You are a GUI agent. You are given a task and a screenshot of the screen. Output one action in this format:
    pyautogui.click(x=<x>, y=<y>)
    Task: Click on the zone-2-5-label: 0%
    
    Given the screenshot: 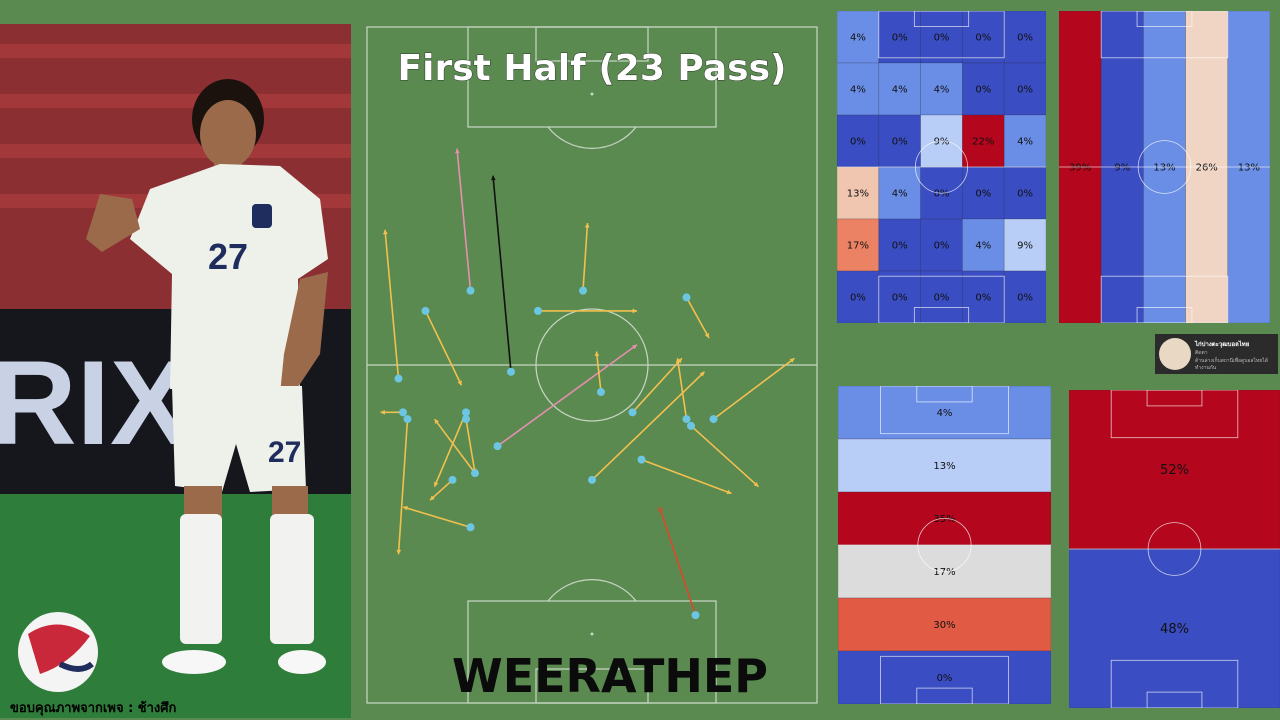 What is the action you would take?
    pyautogui.click(x=1025, y=90)
    